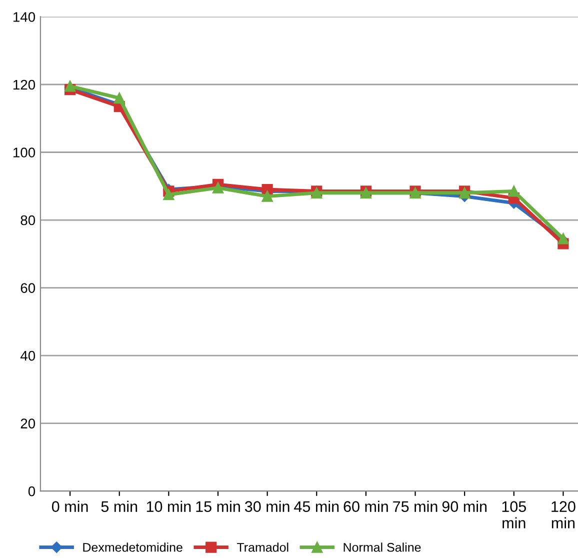 This screenshot has height=558, width=578. I want to click on x-tick-label: 60 min, so click(366, 506).